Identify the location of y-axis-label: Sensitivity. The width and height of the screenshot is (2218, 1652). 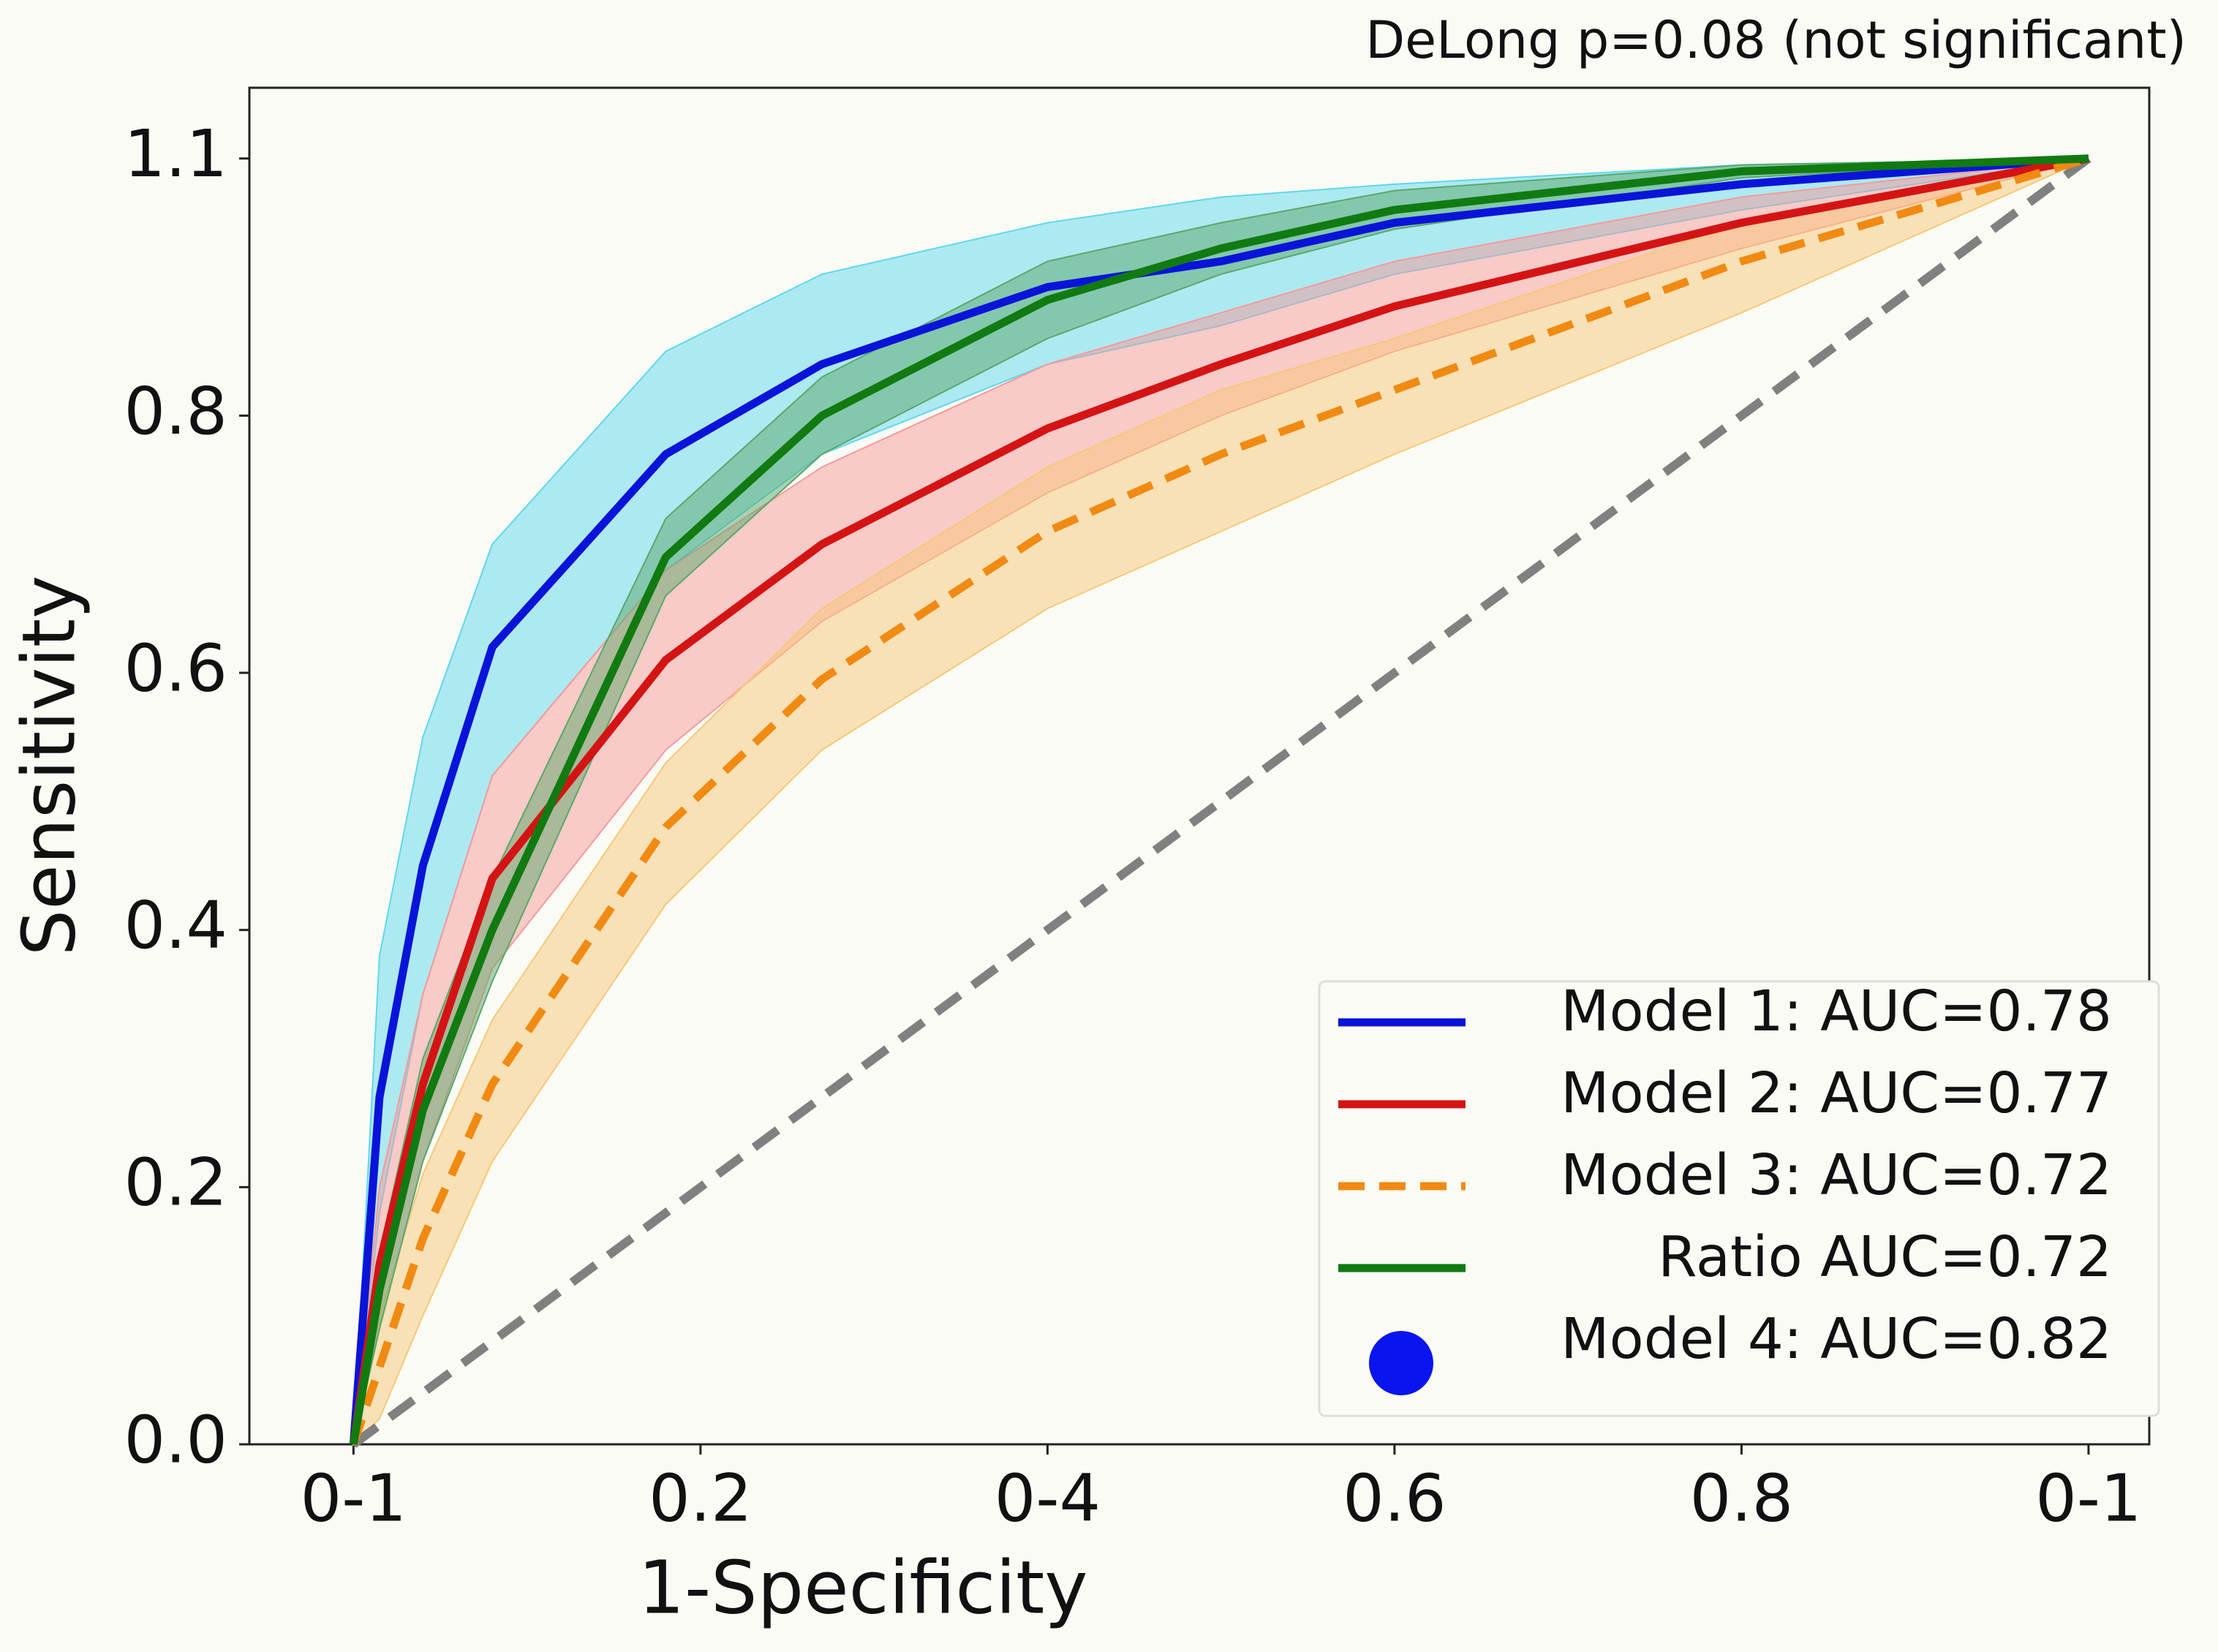
(48, 767).